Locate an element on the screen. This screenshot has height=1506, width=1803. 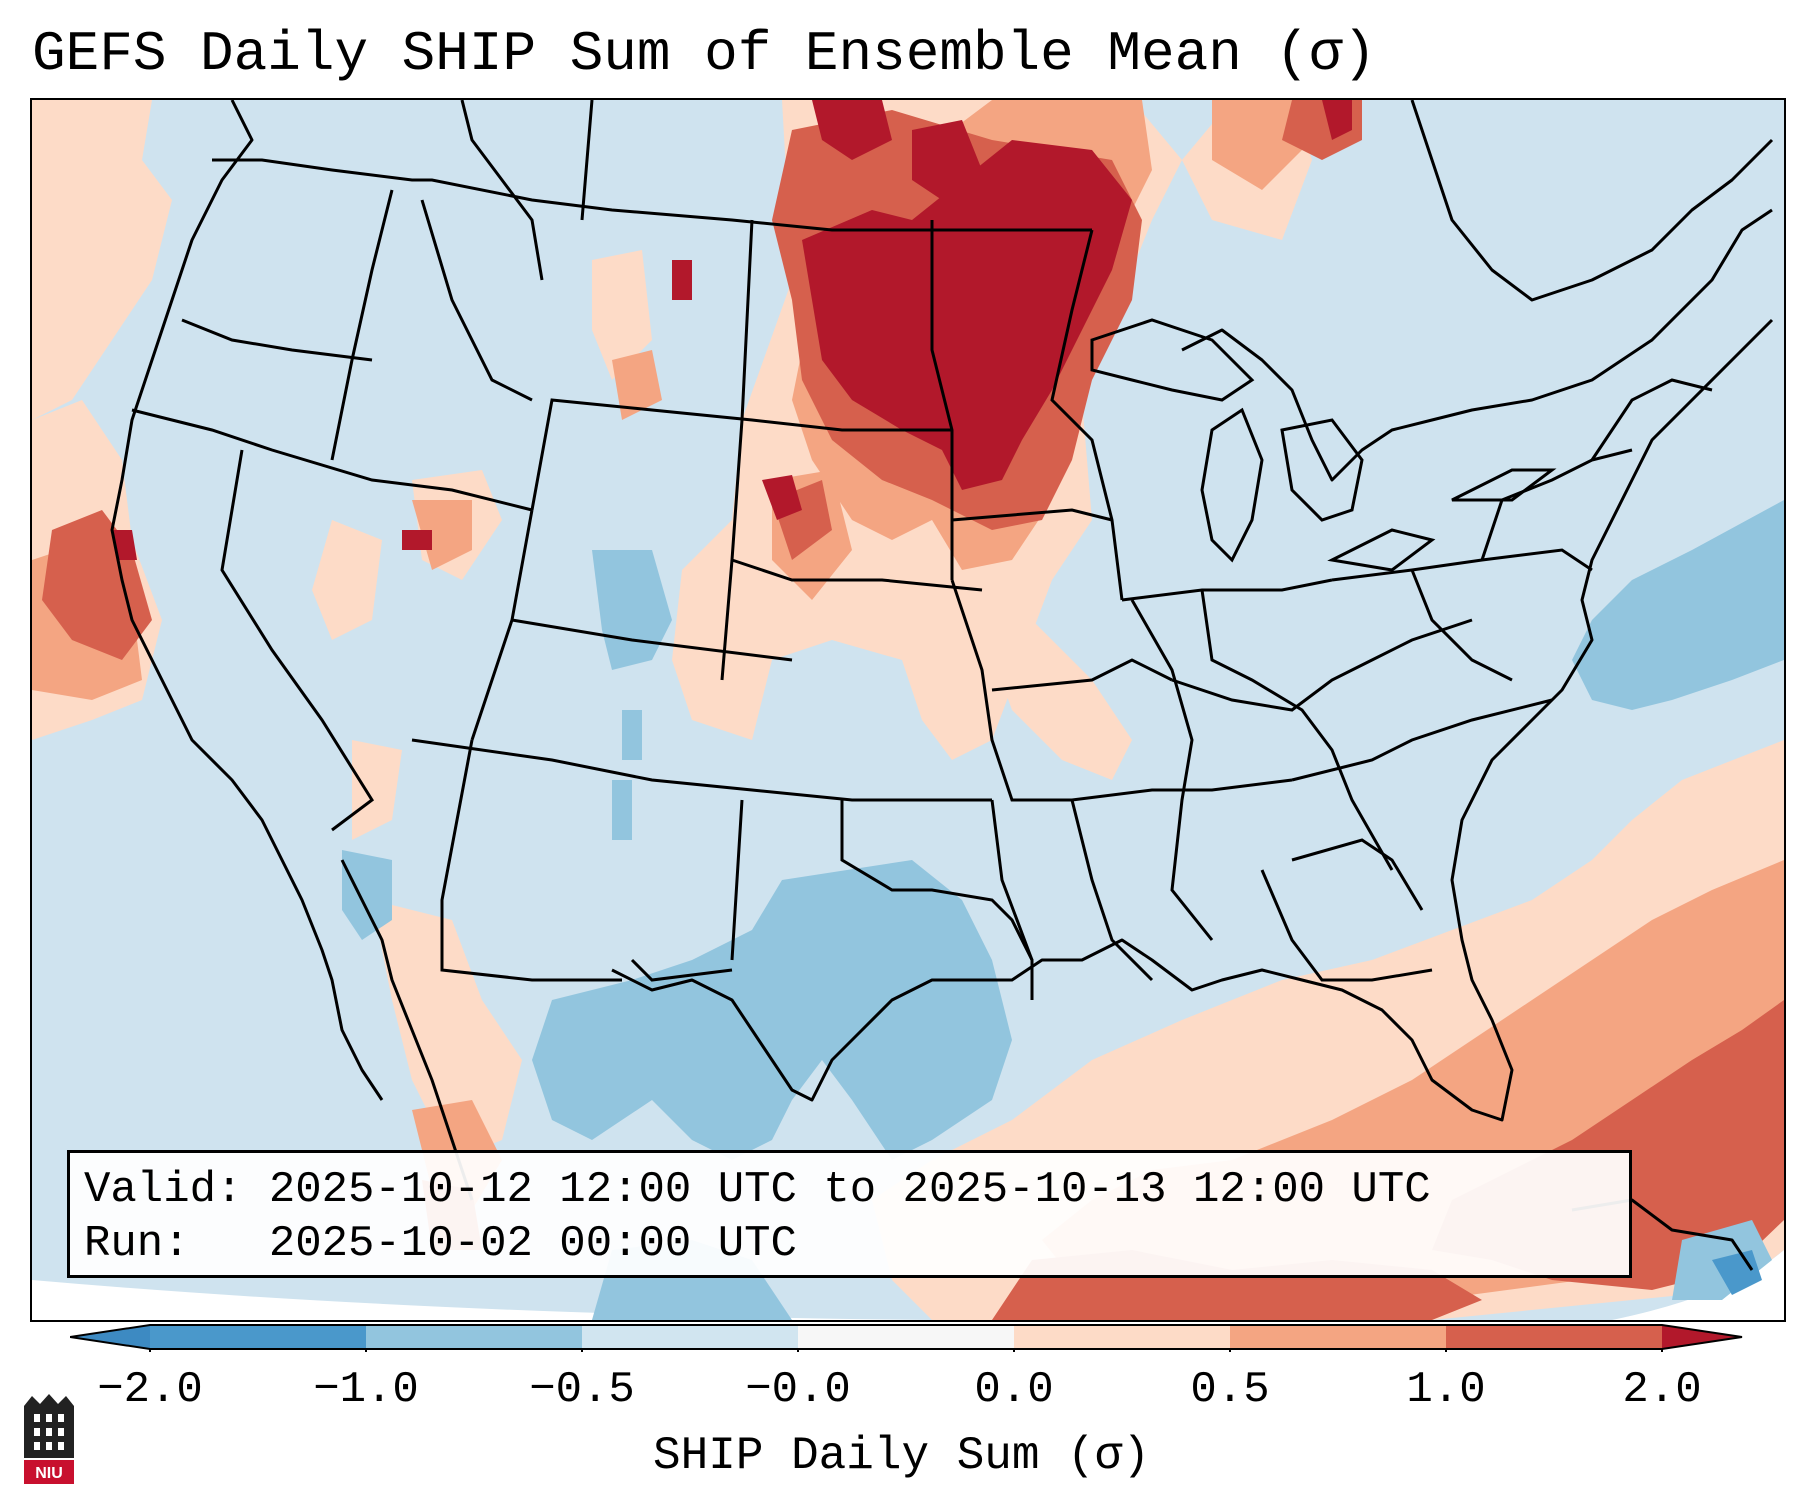
colorbar-tick-label: 0.0 is located at coordinates (1014, 1390).